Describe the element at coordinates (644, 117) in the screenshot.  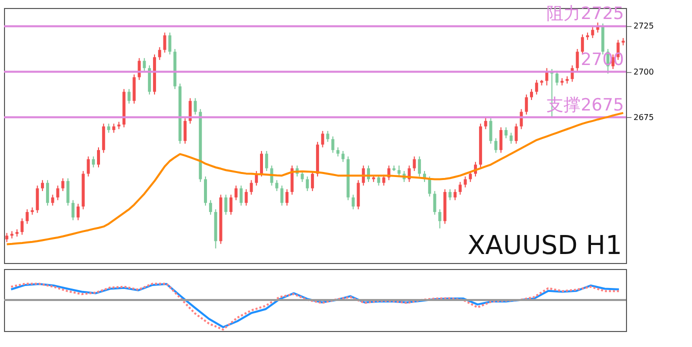
I see `y-tick-label: 2675` at that location.